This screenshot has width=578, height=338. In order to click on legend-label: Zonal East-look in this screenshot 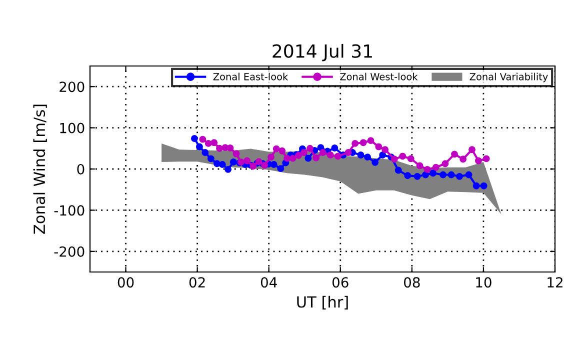, I will do `click(250, 76)`.